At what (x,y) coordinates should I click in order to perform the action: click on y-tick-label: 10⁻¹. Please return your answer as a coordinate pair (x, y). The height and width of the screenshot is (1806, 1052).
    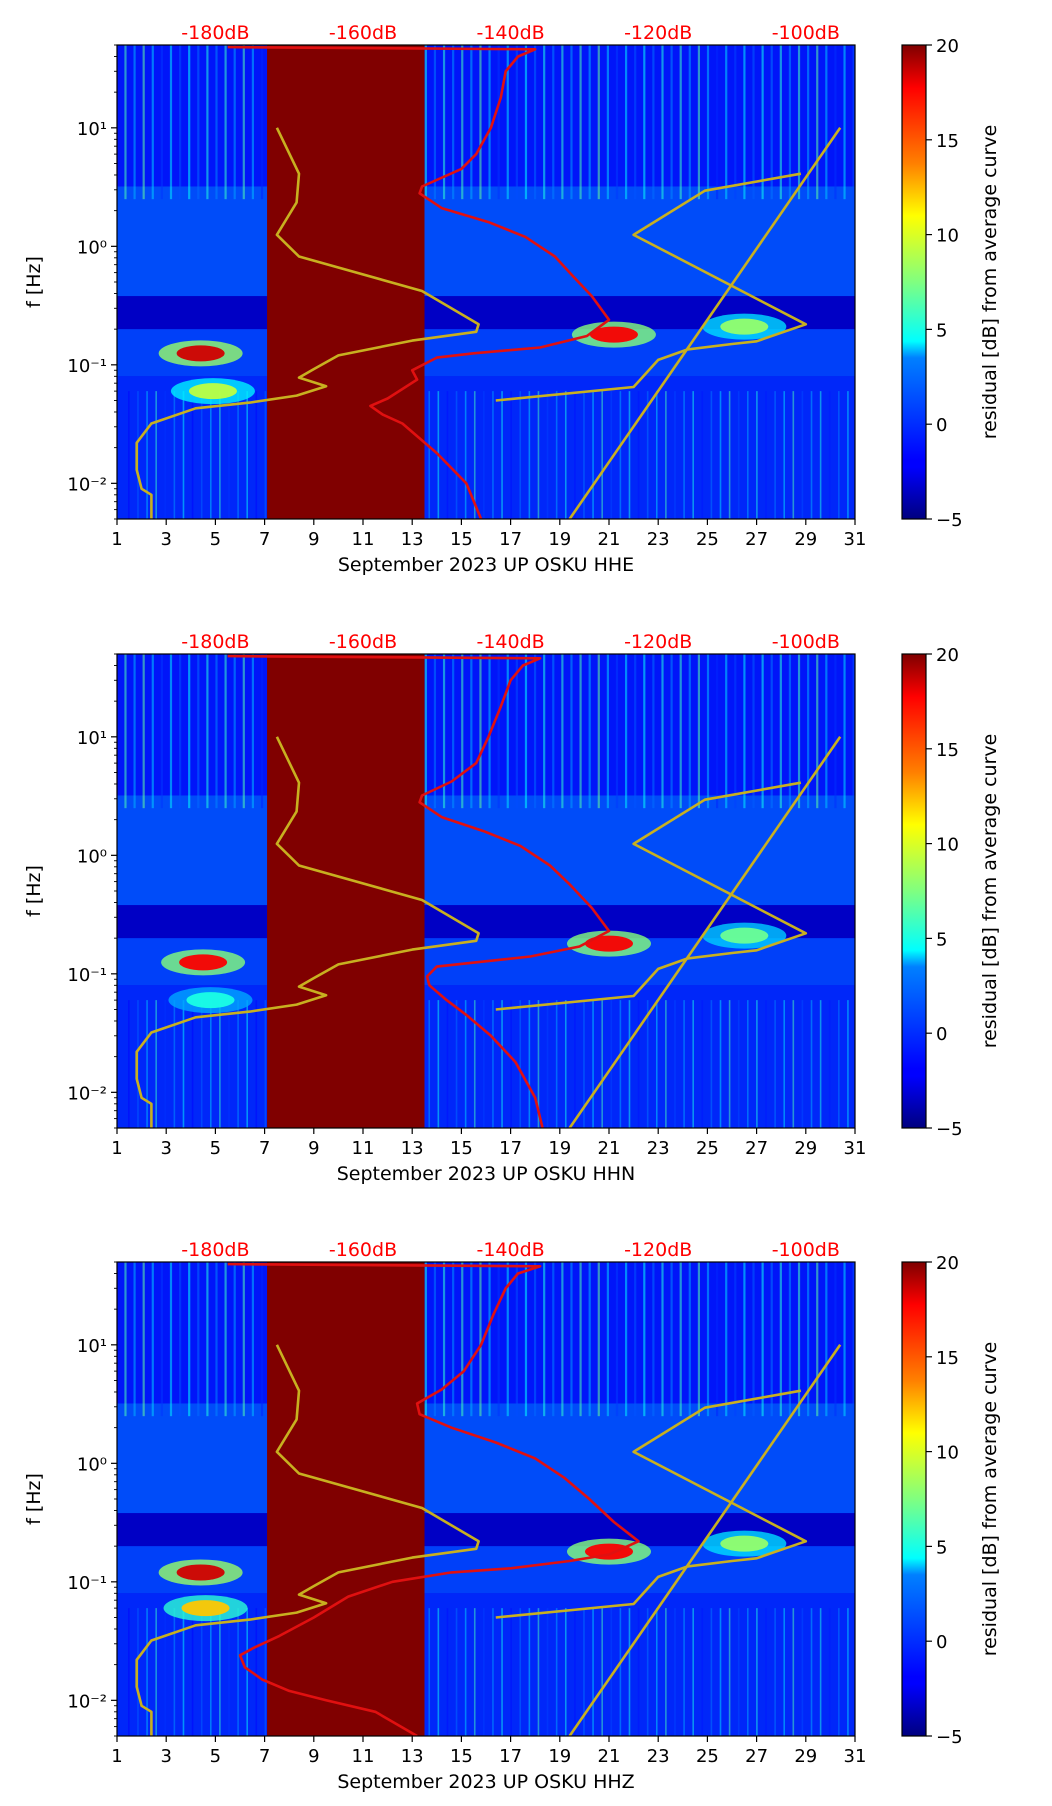
    Looking at the image, I should click on (87, 366).